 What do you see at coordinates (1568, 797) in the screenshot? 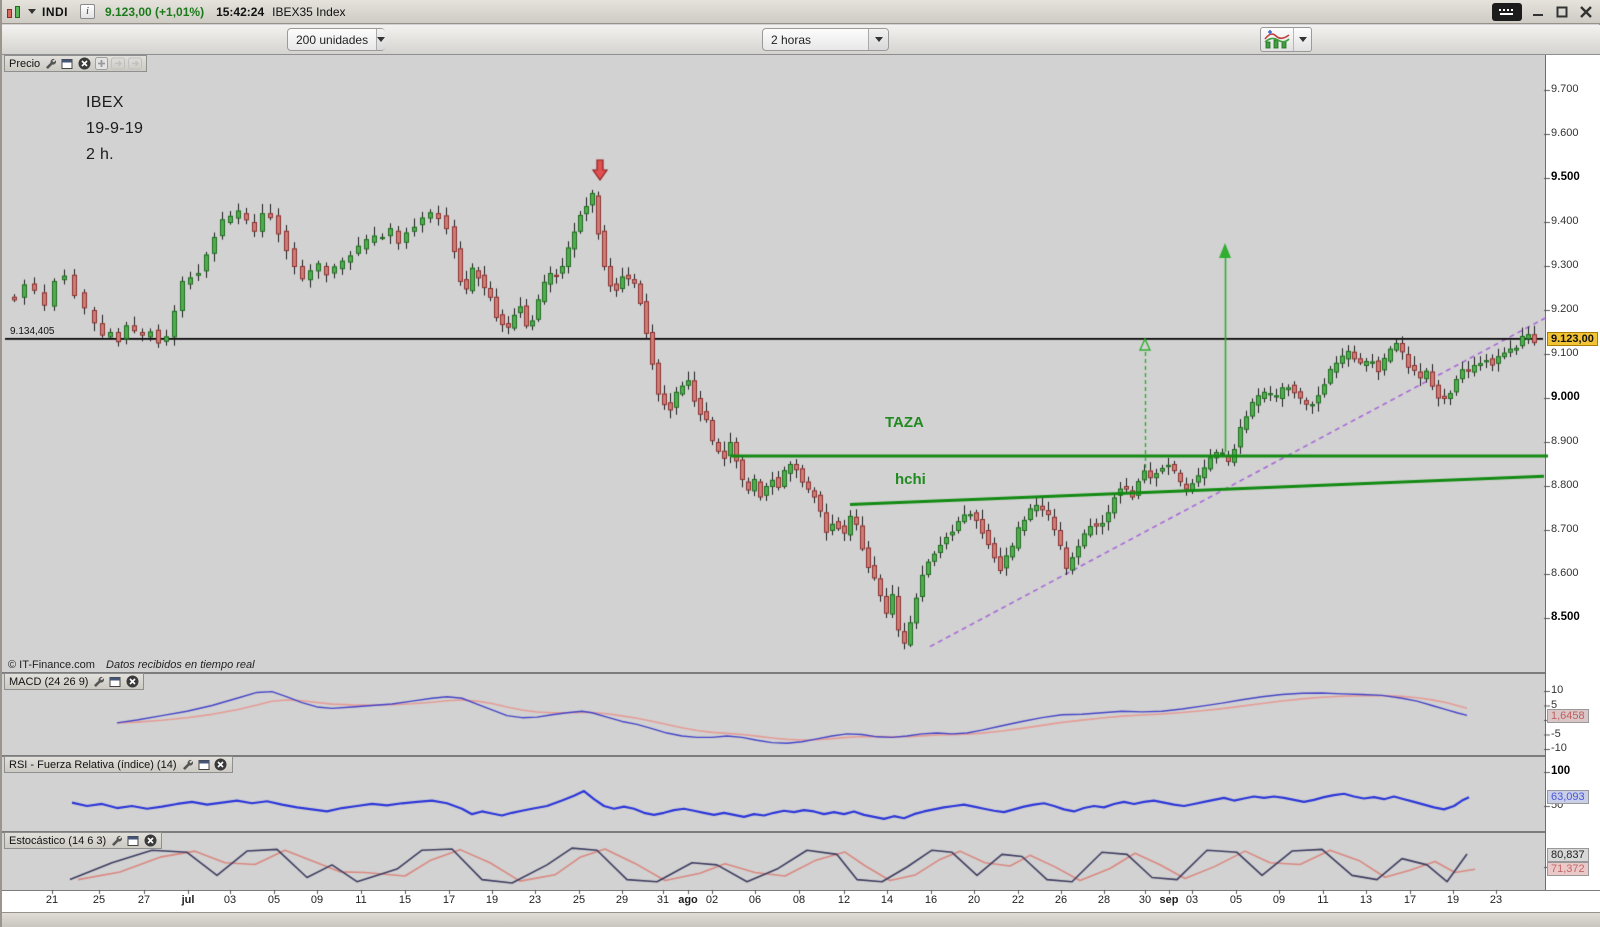
I see `rsi-value-badge: 63,093` at bounding box center [1568, 797].